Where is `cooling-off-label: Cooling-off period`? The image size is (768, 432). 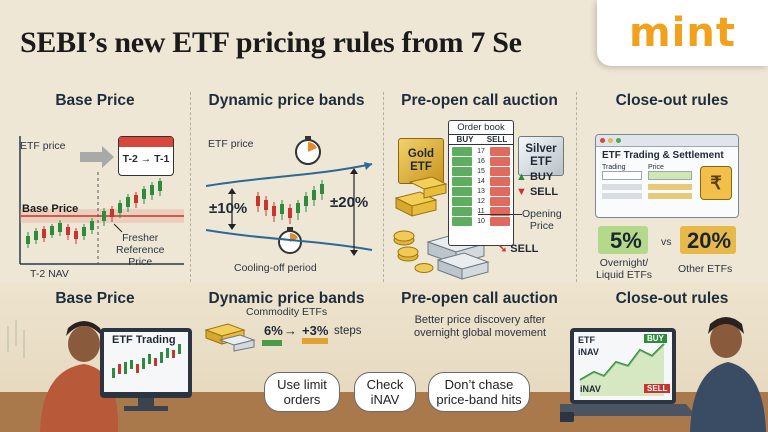 cooling-off-label: Cooling-off period is located at coordinates (275, 268).